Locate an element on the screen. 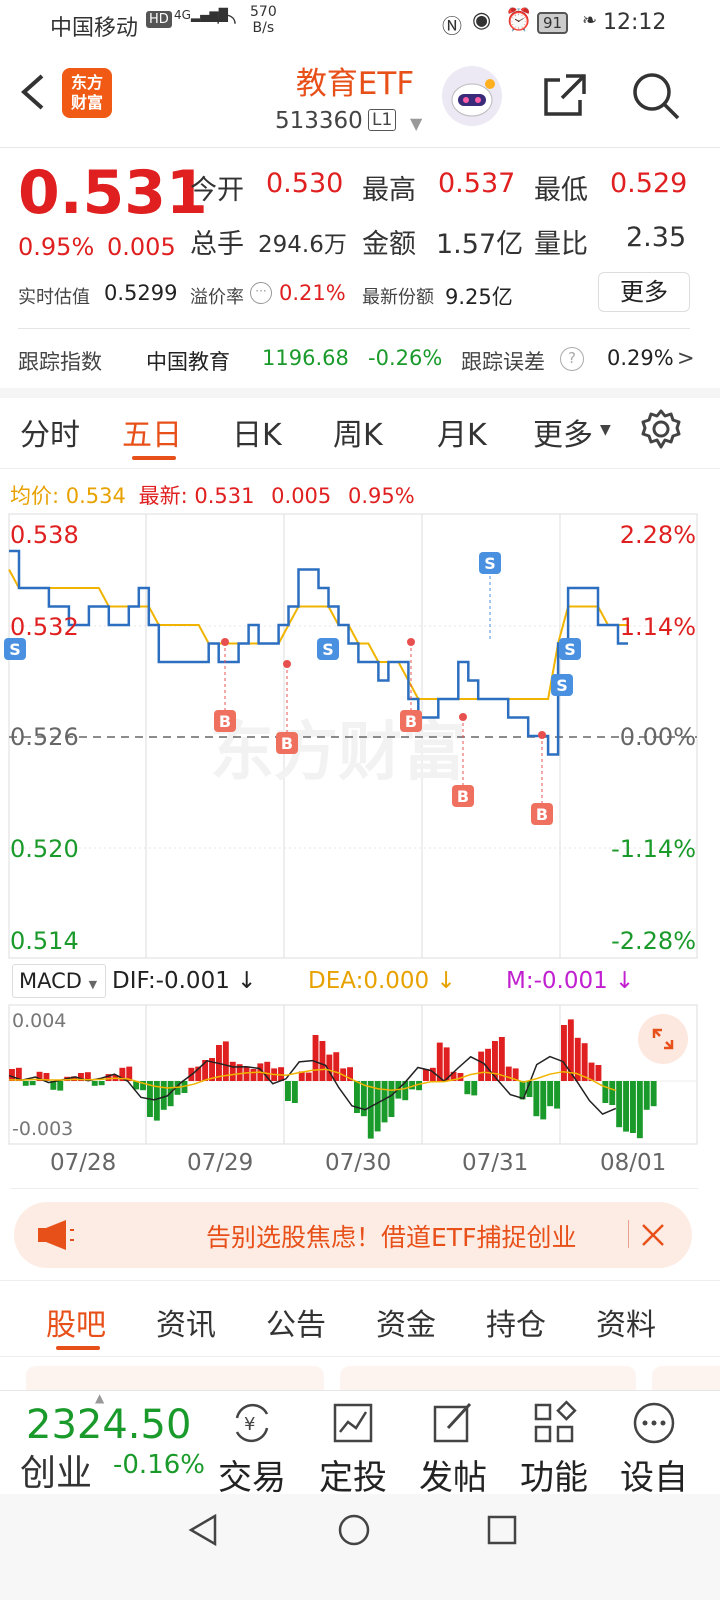  back-icon is located at coordinates (33, 92).